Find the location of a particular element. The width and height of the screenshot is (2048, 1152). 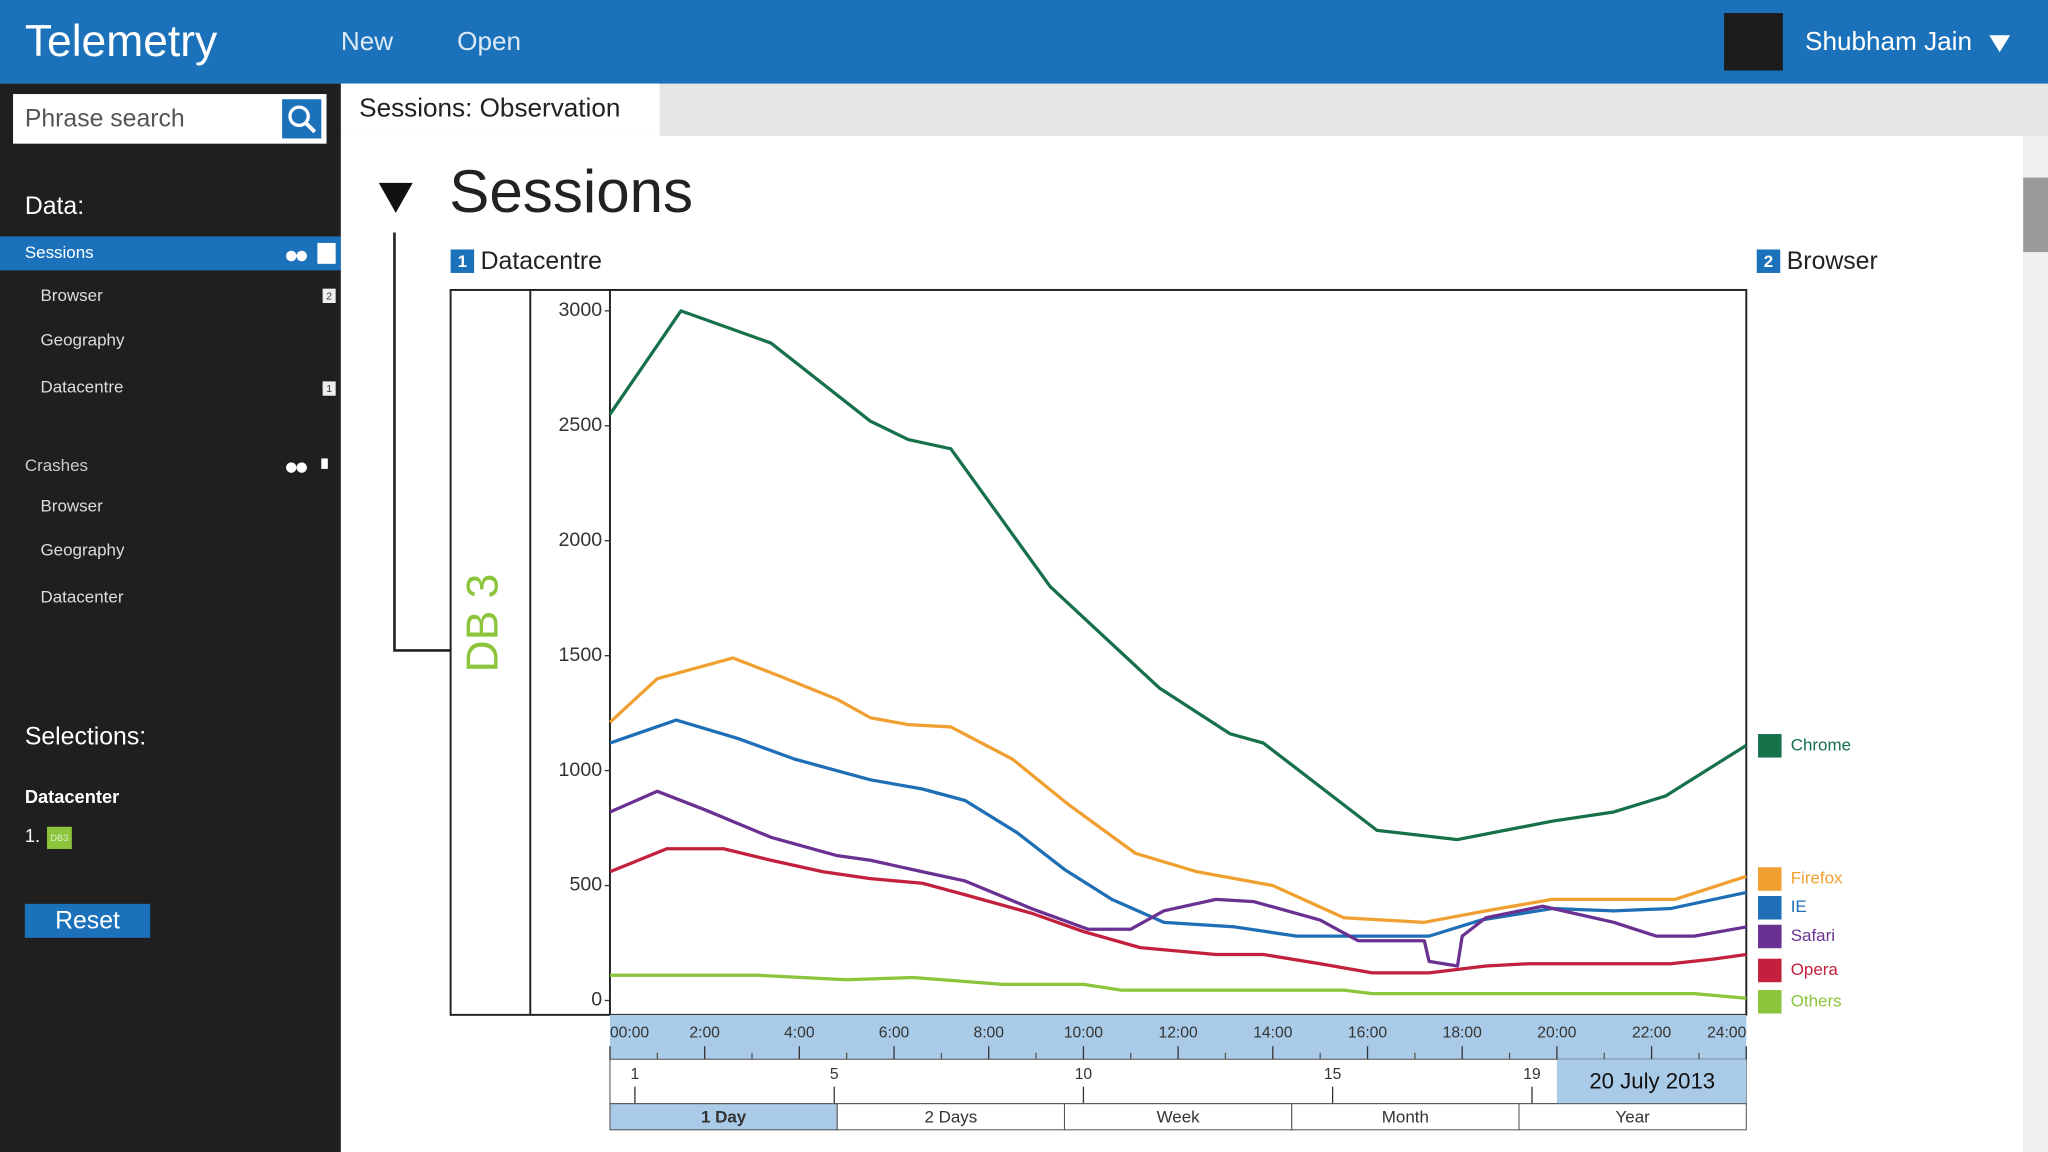

x-tick-label: 24:00 is located at coordinates (1726, 1032).